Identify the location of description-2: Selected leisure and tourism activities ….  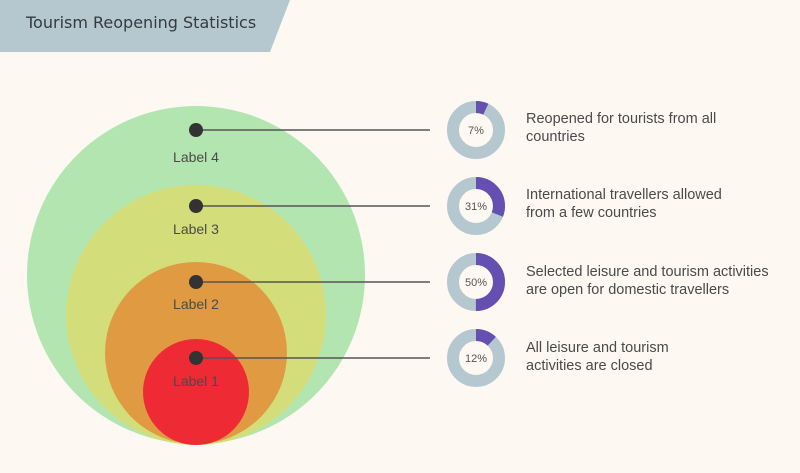
(661, 281).